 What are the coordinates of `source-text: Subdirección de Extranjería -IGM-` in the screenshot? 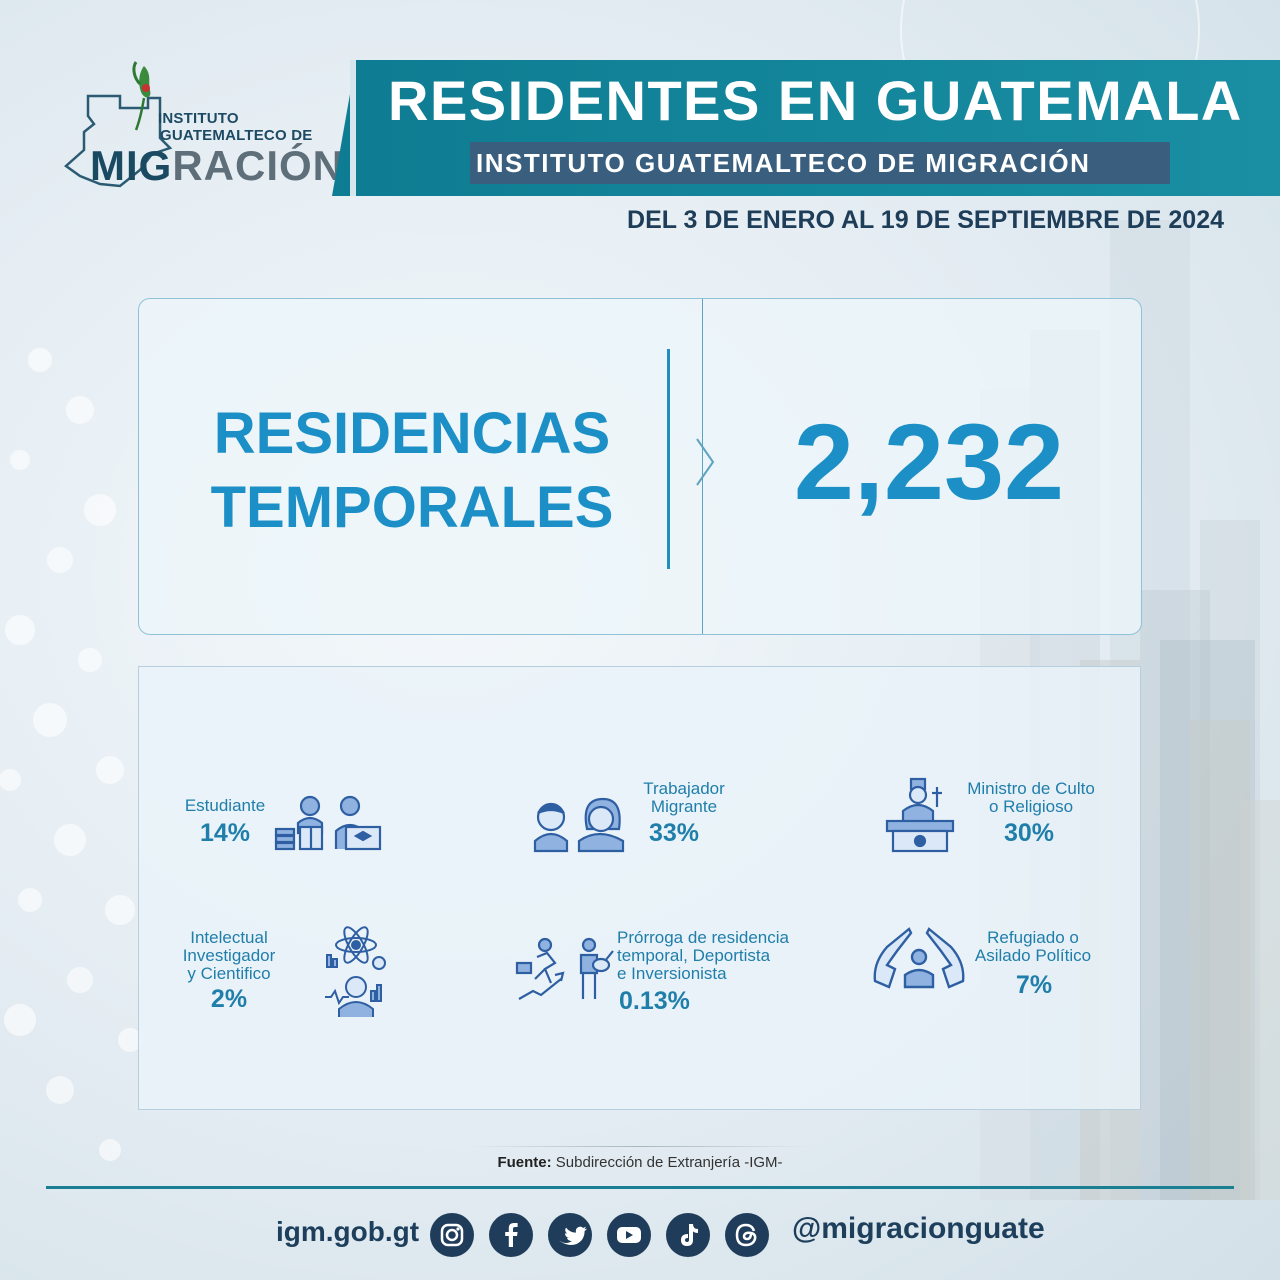 It's located at (669, 1162).